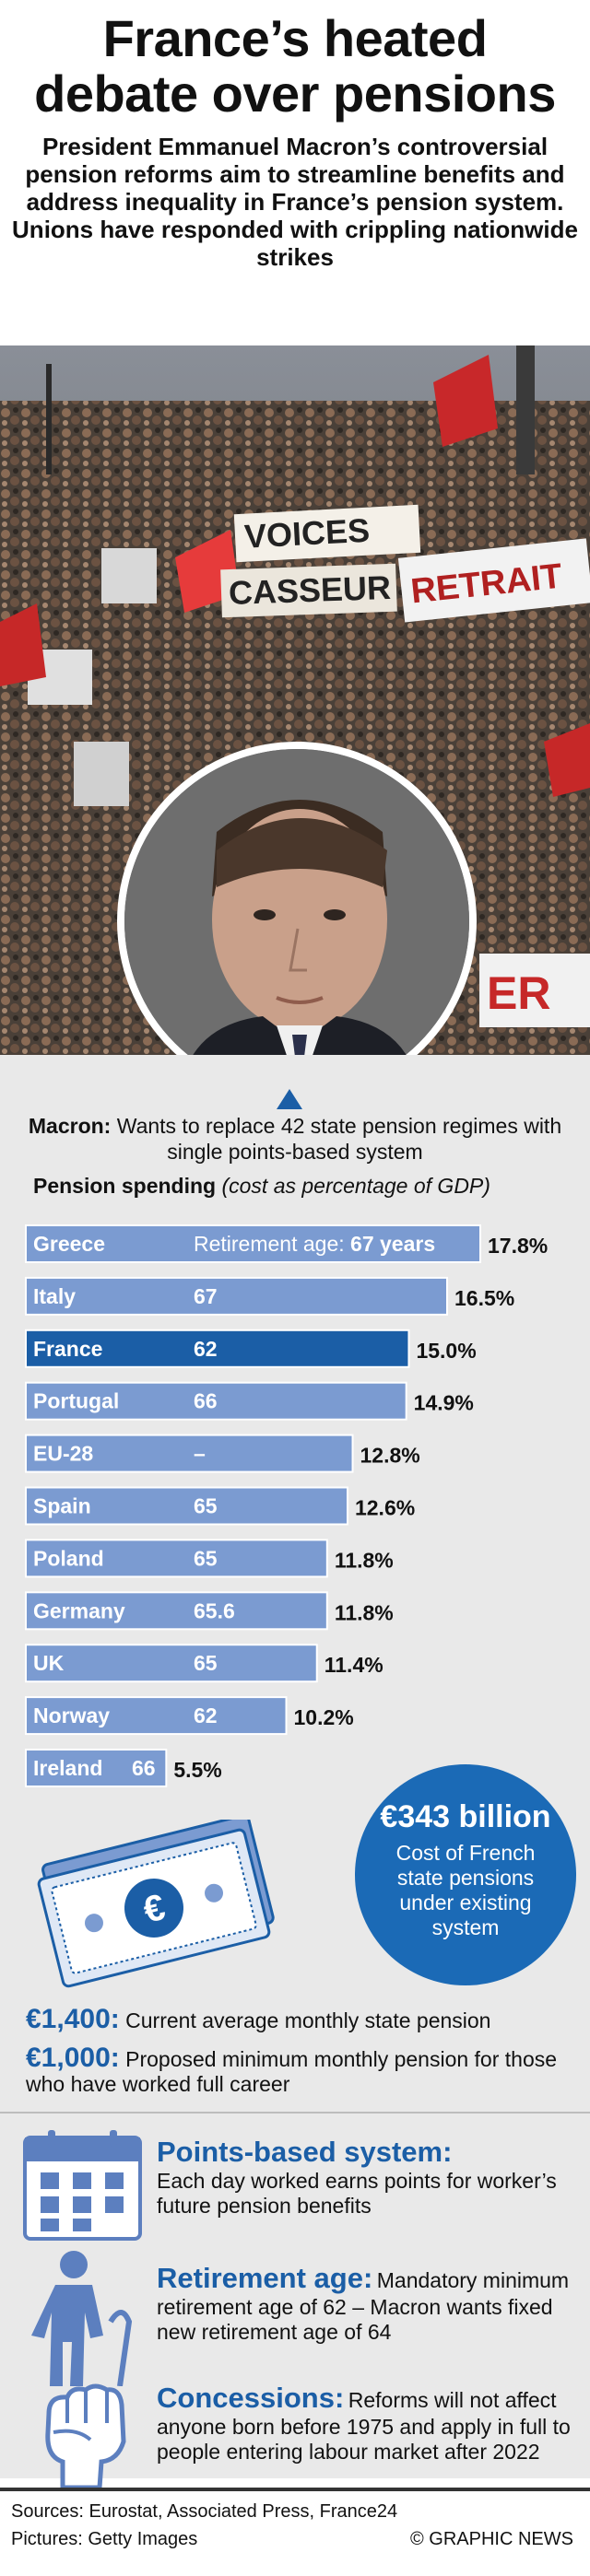 This screenshot has width=590, height=2576. What do you see at coordinates (295, 93) in the screenshot?
I see `title-line-2: debate over pensions` at bounding box center [295, 93].